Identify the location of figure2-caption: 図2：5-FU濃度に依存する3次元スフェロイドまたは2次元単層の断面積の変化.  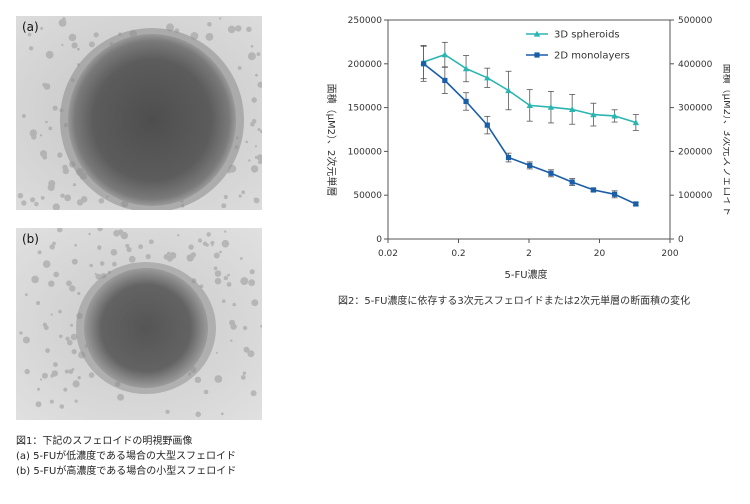
(514, 301).